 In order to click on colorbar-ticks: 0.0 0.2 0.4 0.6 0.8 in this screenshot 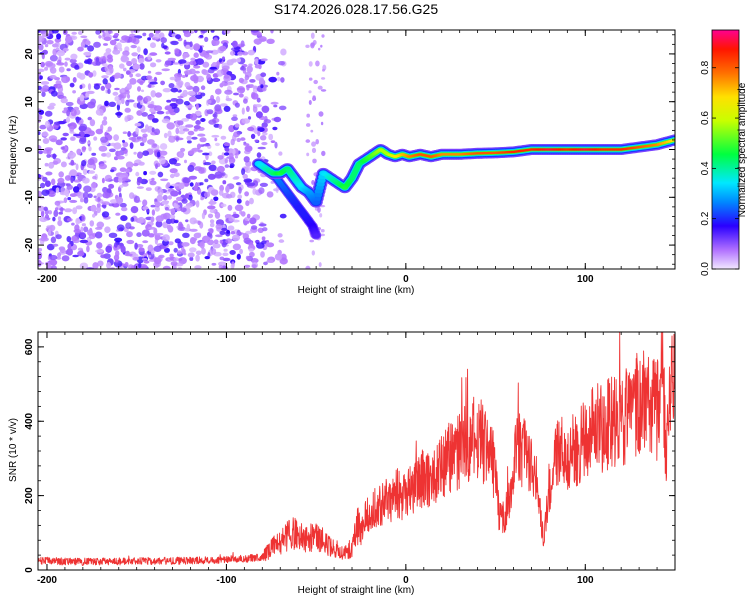, I will do `click(719, 168)`.